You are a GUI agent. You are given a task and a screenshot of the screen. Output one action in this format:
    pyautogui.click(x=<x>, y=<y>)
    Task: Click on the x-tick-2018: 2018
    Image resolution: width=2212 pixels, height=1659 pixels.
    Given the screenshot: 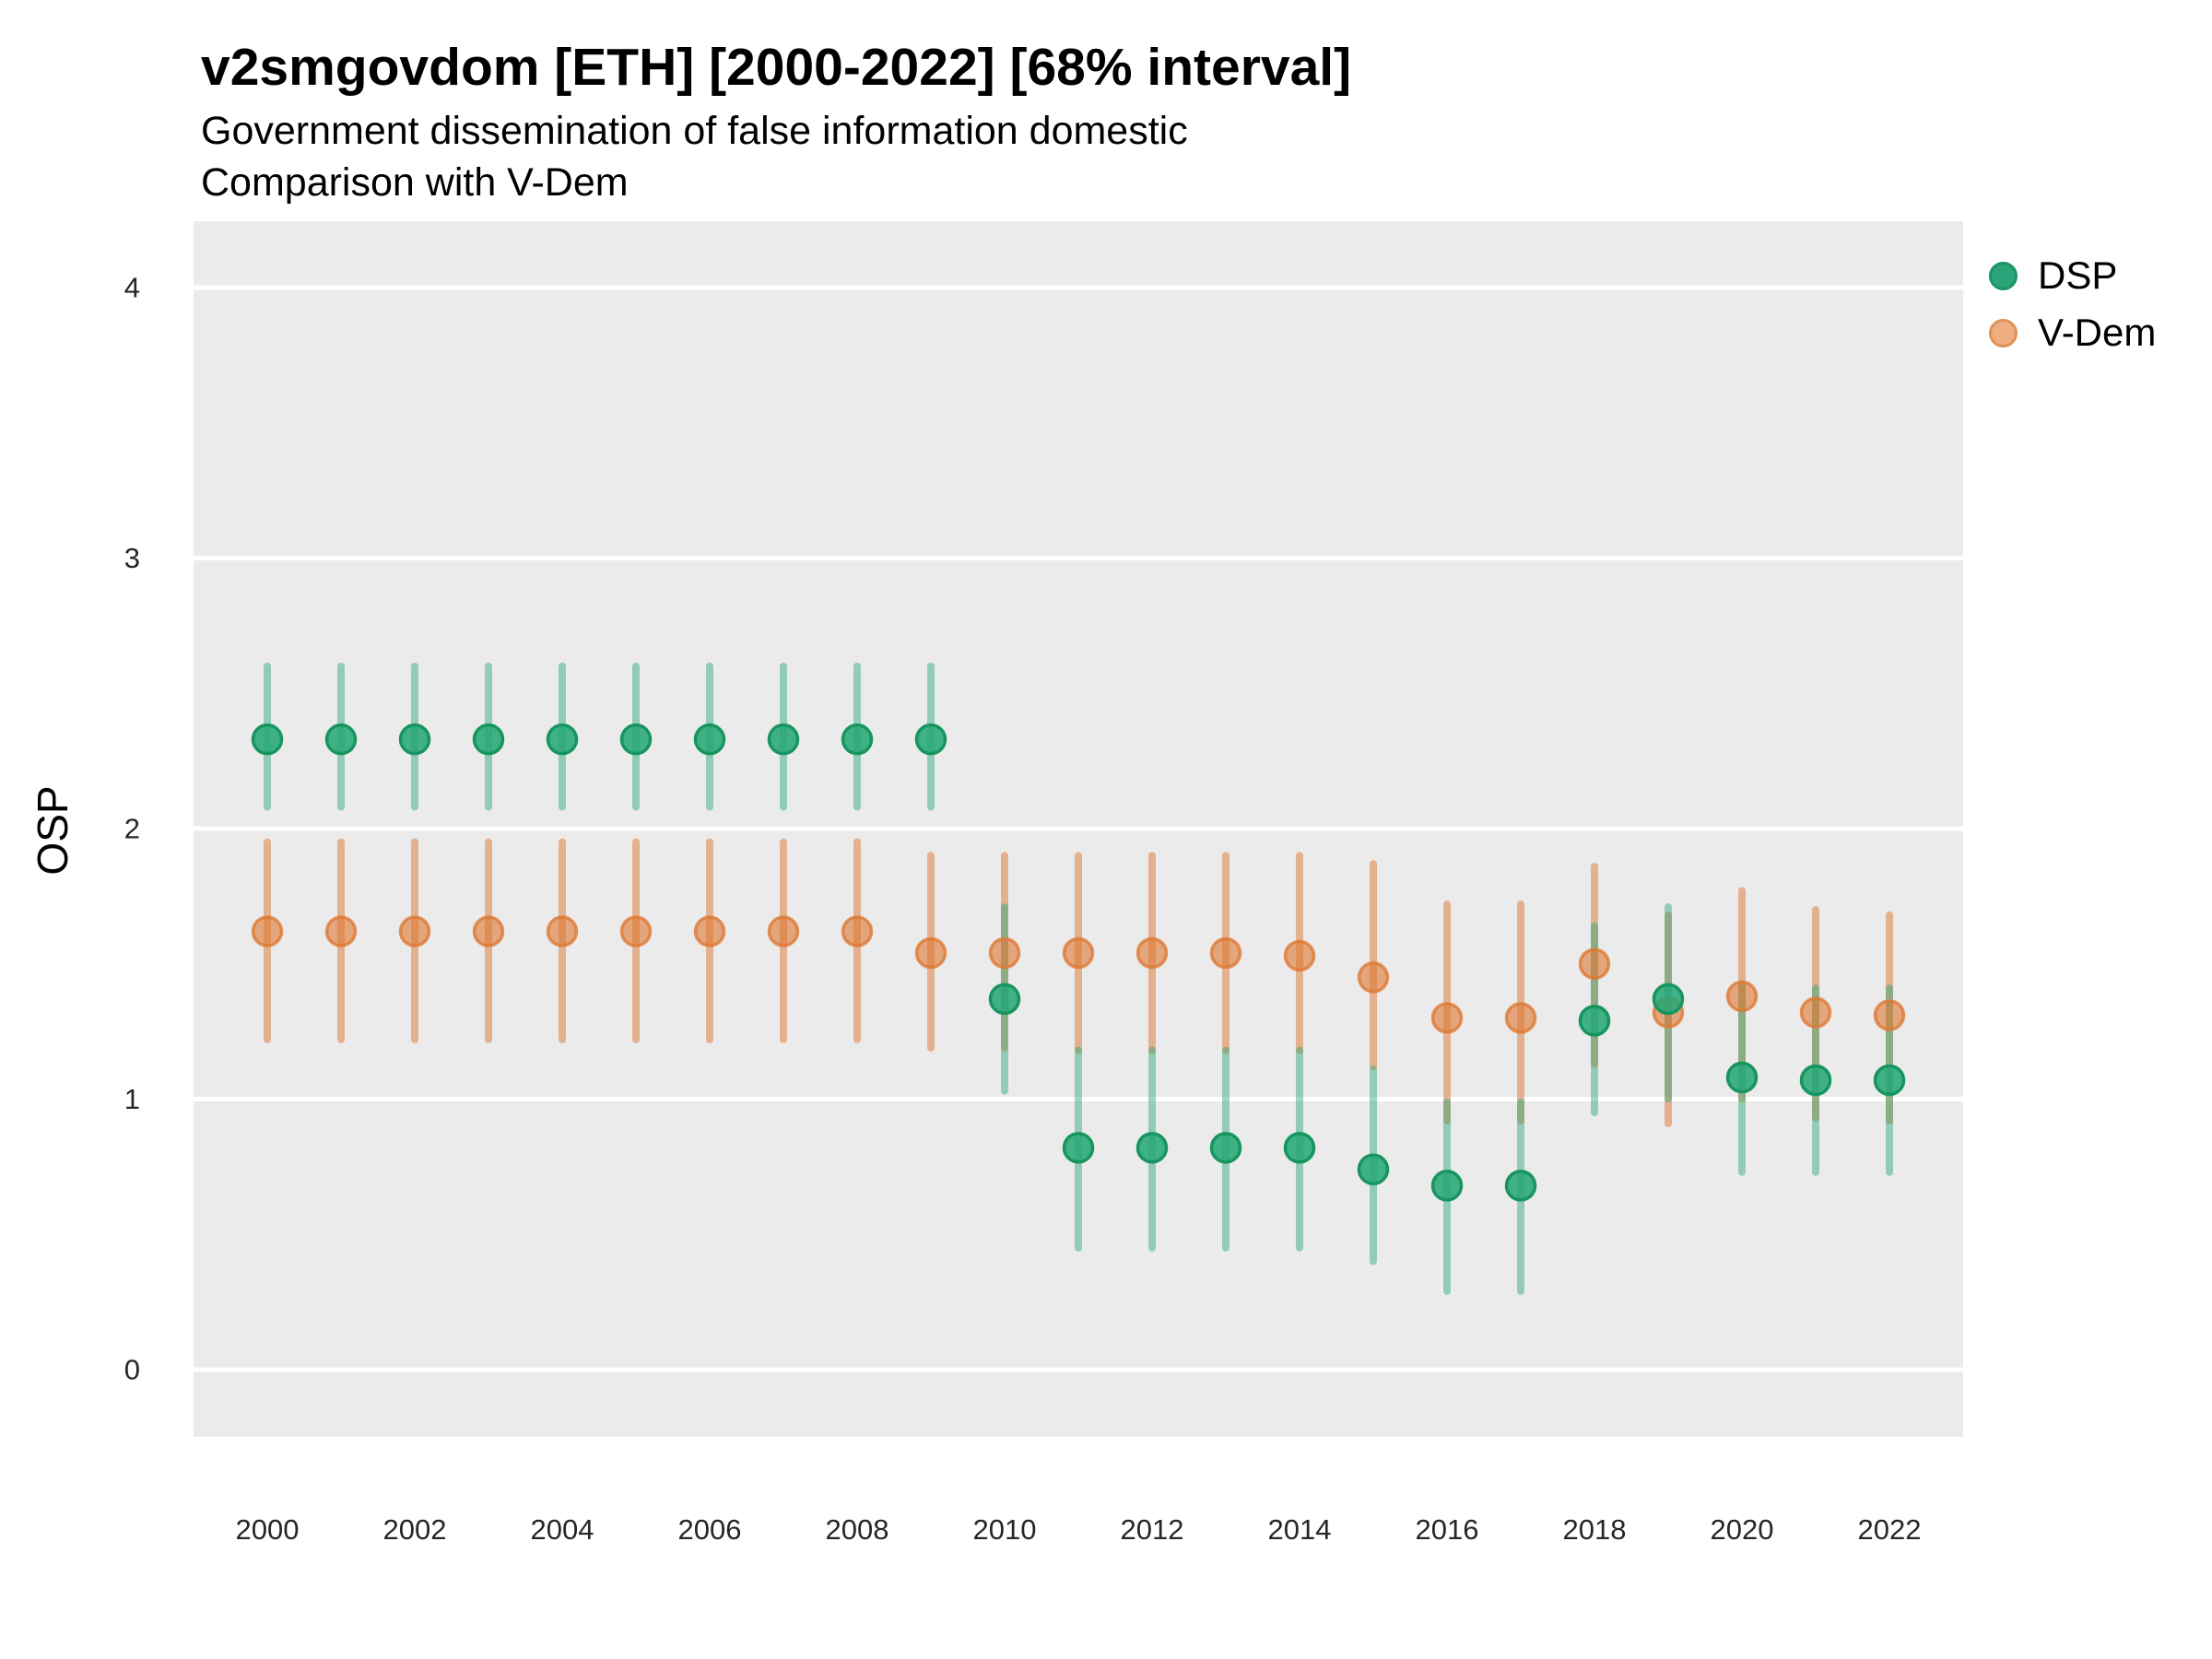 What is the action you would take?
    pyautogui.click(x=1595, y=1529)
    